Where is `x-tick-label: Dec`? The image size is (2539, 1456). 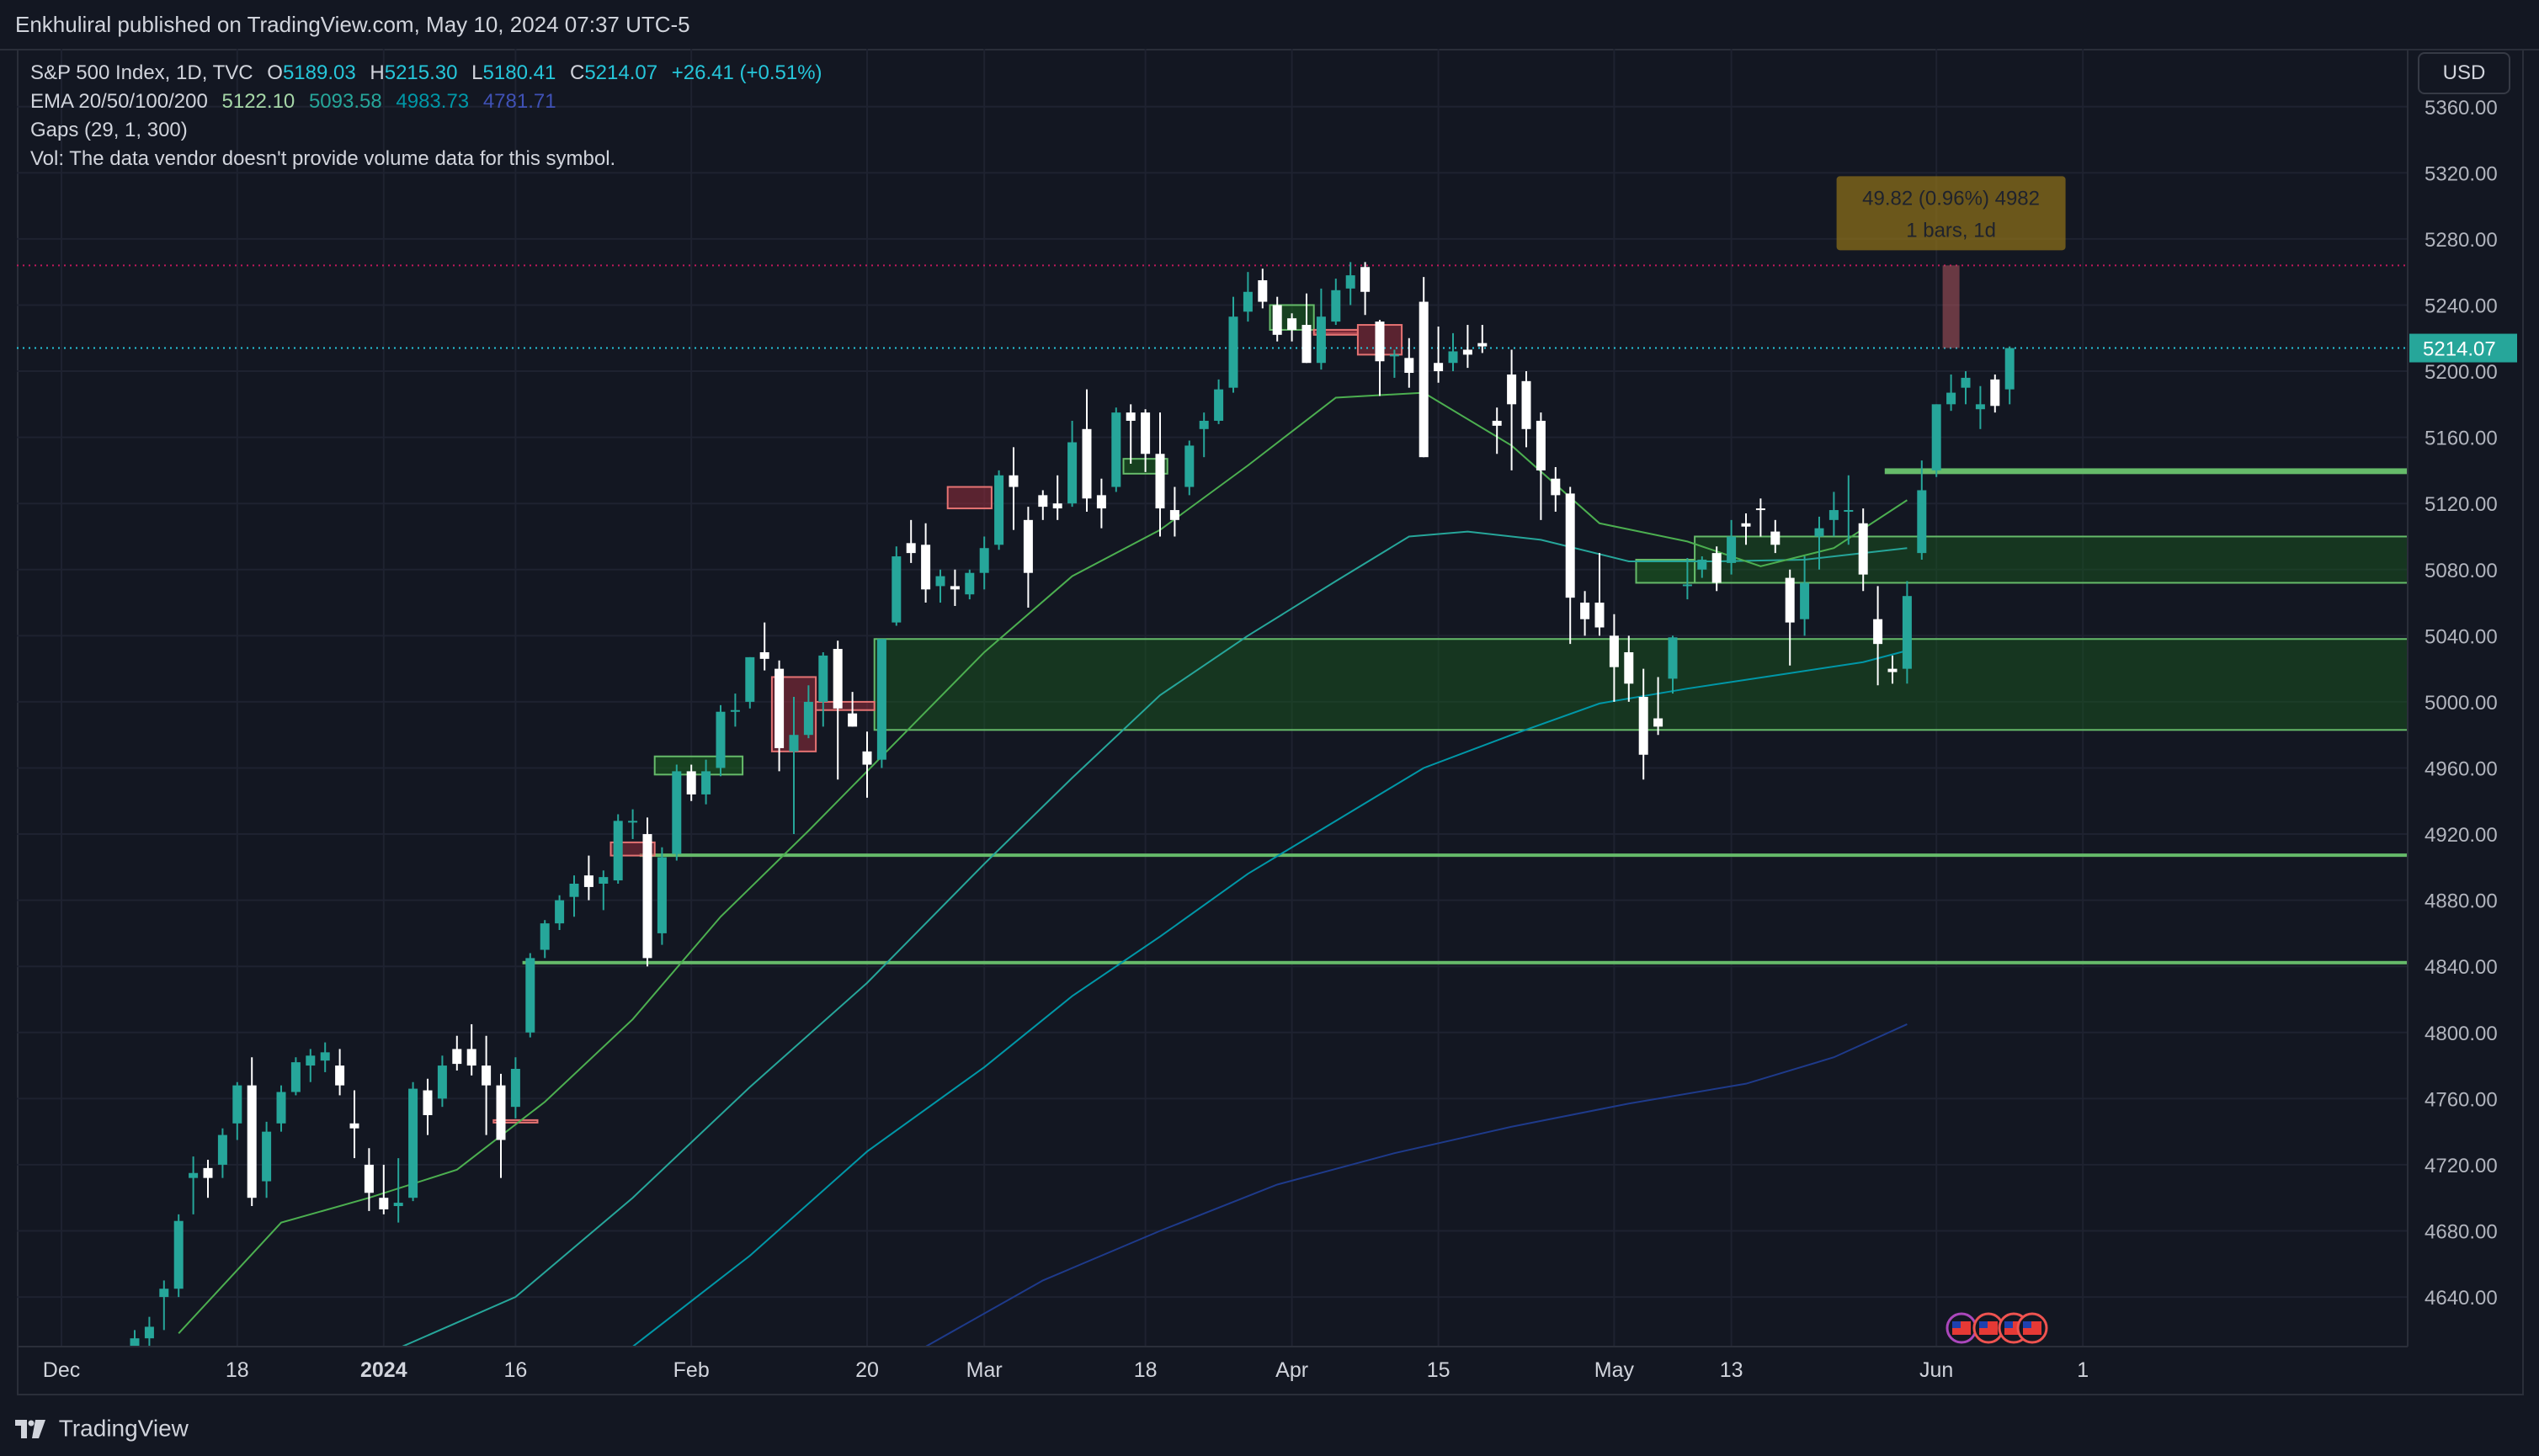 x-tick-label: Dec is located at coordinates (61, 1370).